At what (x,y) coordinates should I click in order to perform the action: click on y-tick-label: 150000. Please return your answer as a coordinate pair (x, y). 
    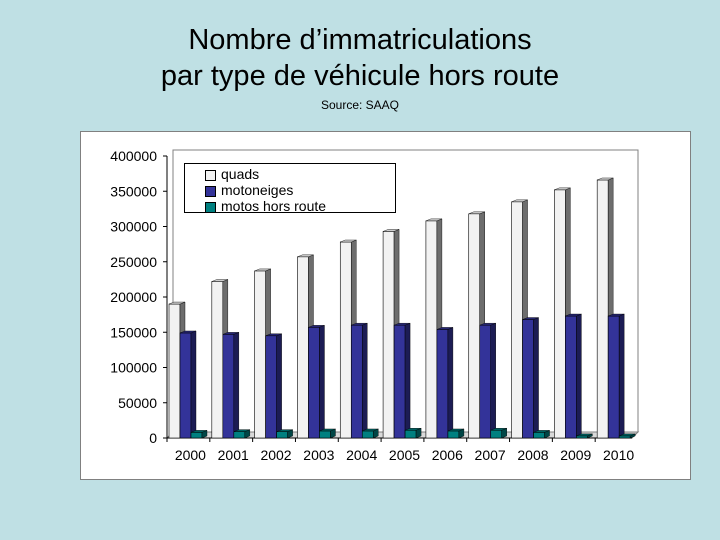
    Looking at the image, I should click on (133, 332).